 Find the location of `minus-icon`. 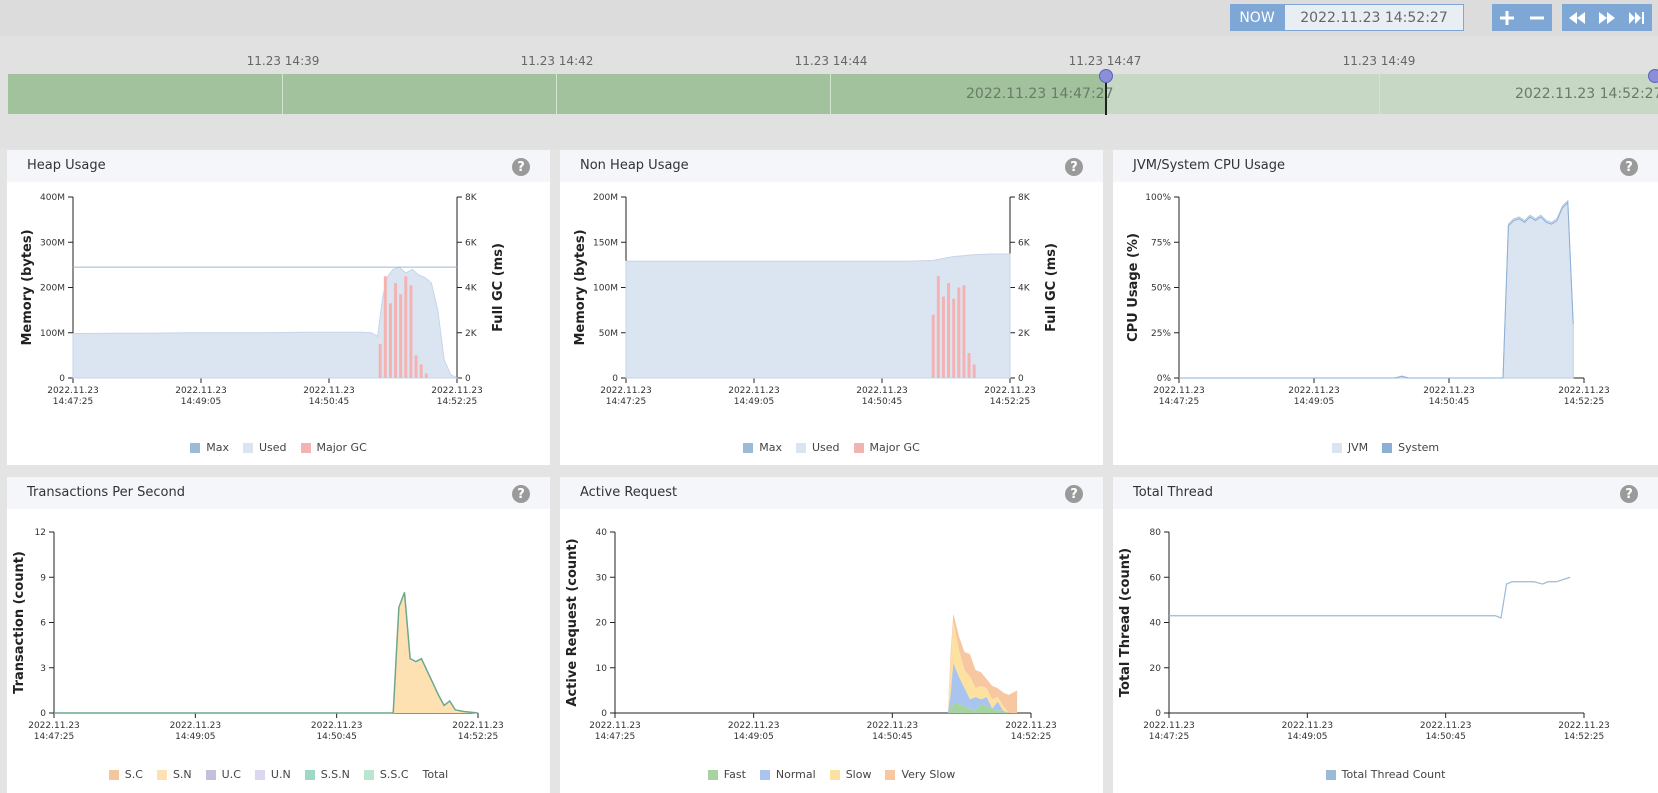

minus-icon is located at coordinates (1537, 17).